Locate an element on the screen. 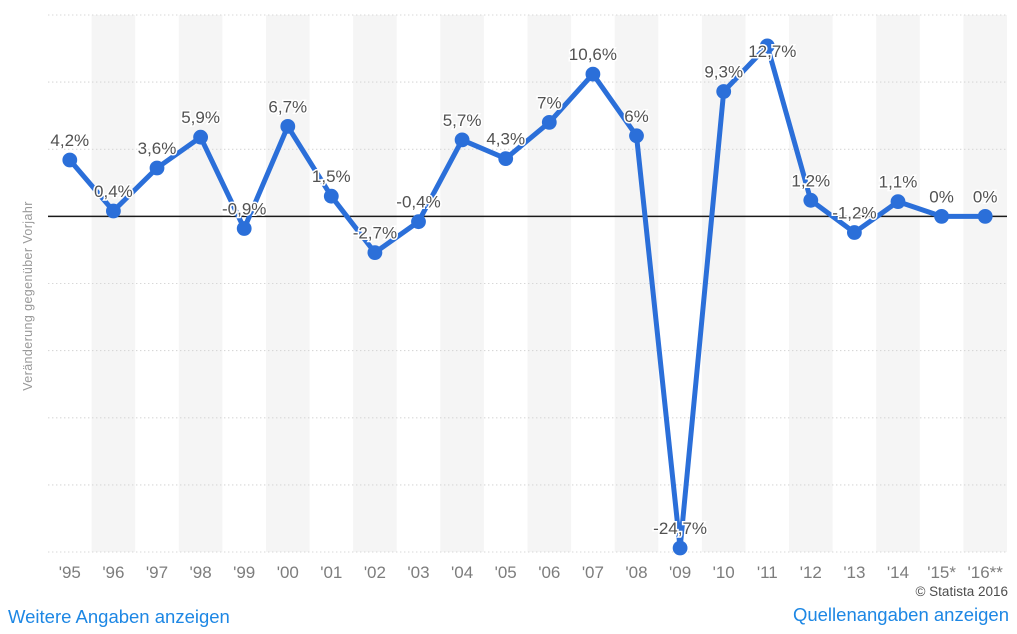 Image resolution: width=1017 pixels, height=634 pixels. data-point-label: 6% is located at coordinates (636, 116).